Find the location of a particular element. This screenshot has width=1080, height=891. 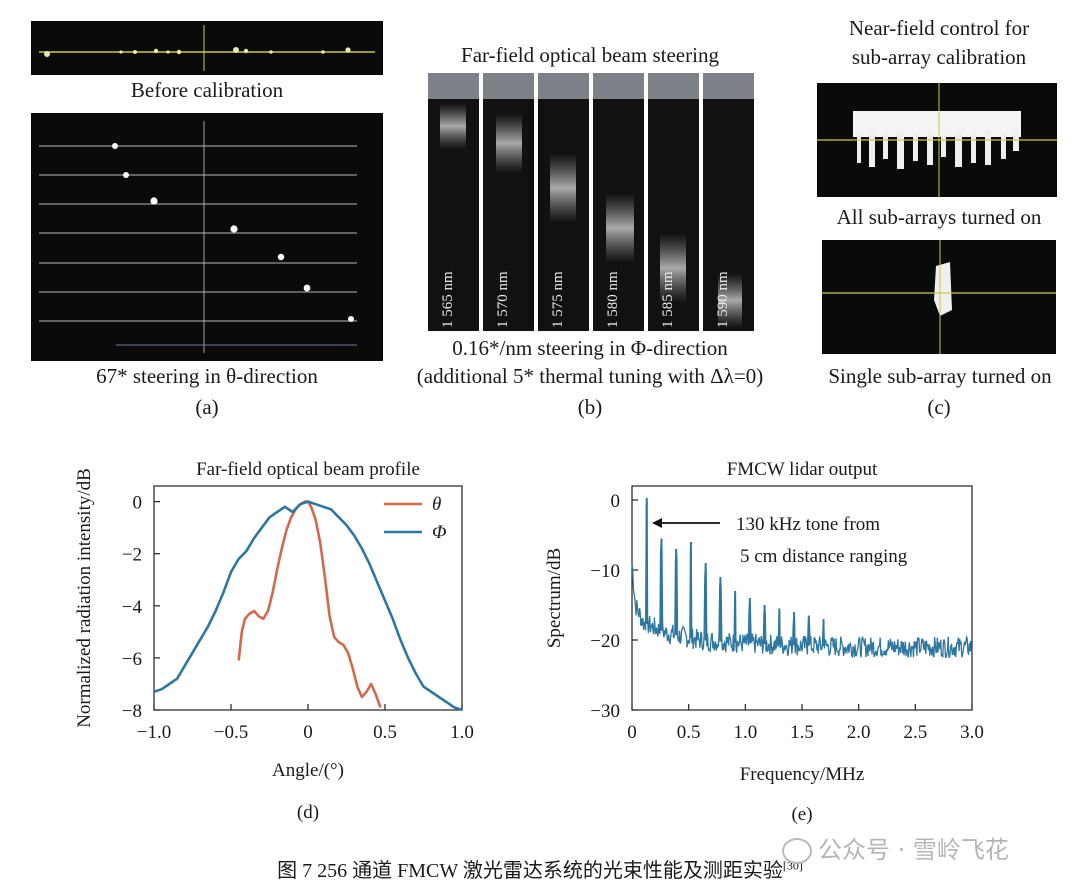

beam-profile-ticks: −1.0 −0.5 0 0.5 1.0 0 −2 −4 −6 −8 is located at coordinates (298, 618).